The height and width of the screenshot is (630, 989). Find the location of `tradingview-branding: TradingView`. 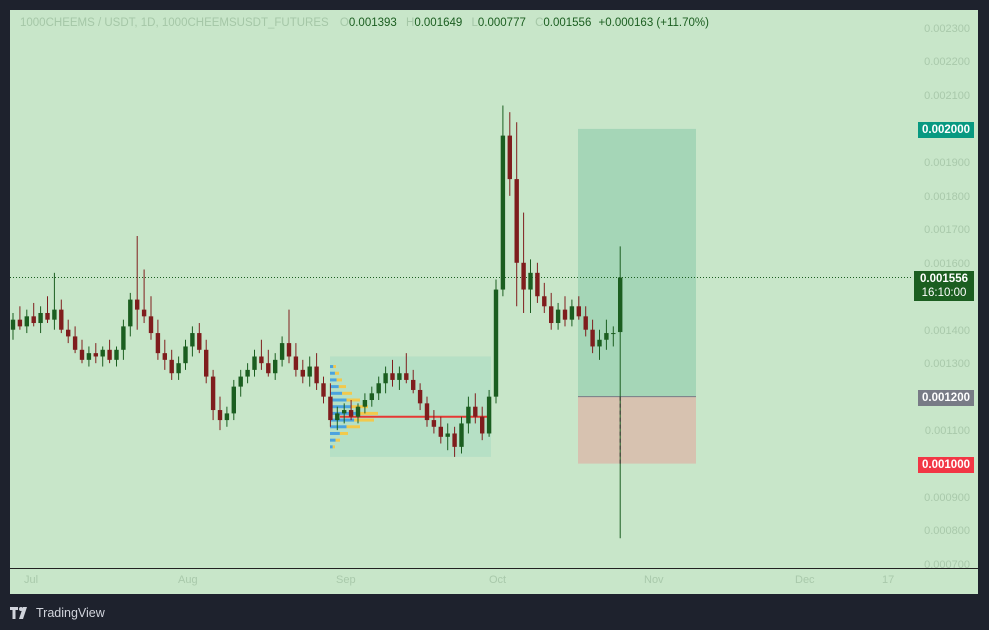

tradingview-branding: TradingView is located at coordinates (57, 613).